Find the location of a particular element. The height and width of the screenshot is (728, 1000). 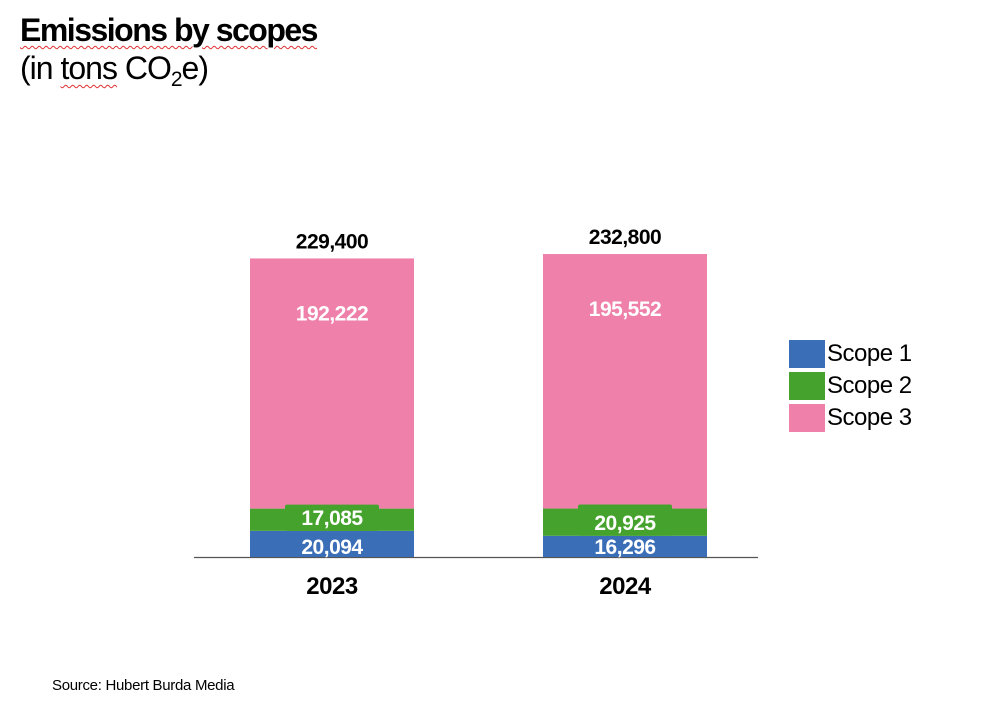

data-label-2023-scope-2: 17,085 is located at coordinates (332, 518).